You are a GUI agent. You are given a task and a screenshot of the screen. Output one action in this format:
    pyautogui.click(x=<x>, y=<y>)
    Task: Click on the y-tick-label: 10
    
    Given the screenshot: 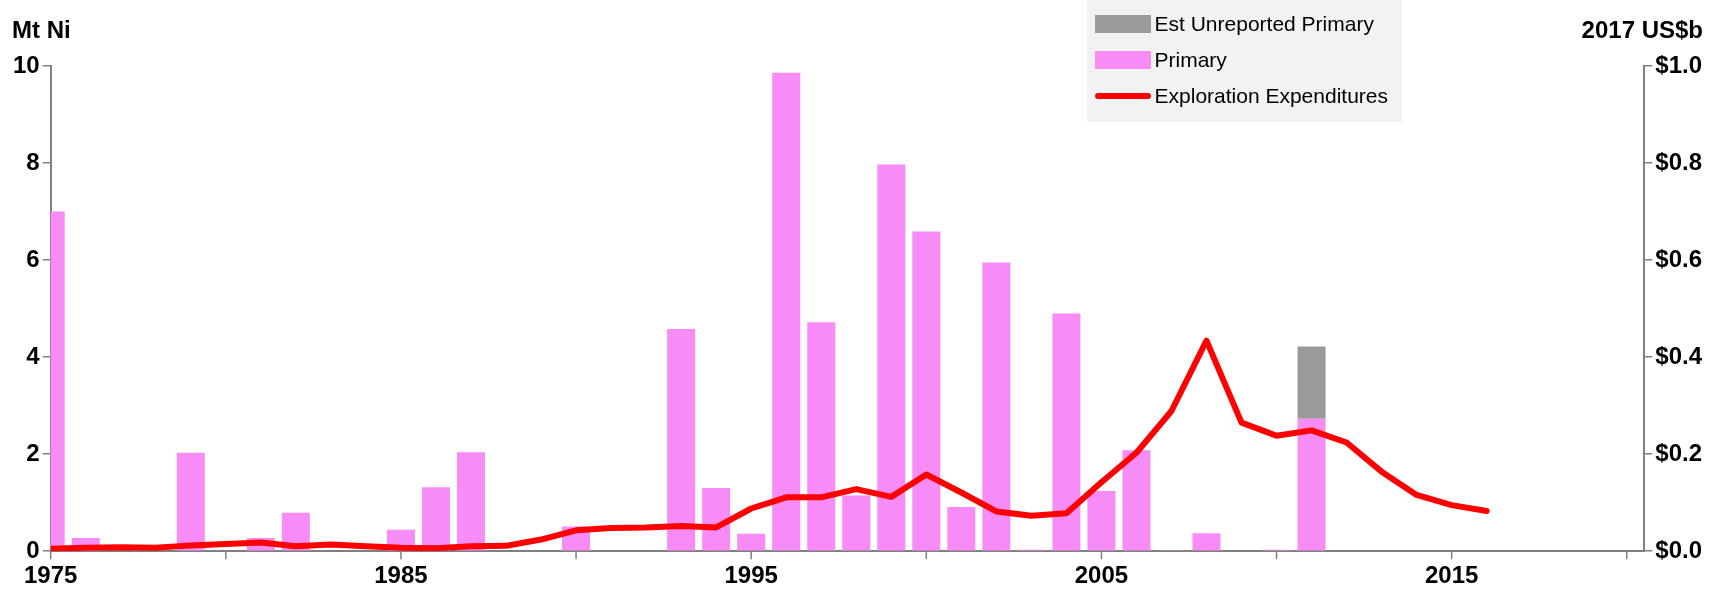 What is the action you would take?
    pyautogui.click(x=26, y=64)
    